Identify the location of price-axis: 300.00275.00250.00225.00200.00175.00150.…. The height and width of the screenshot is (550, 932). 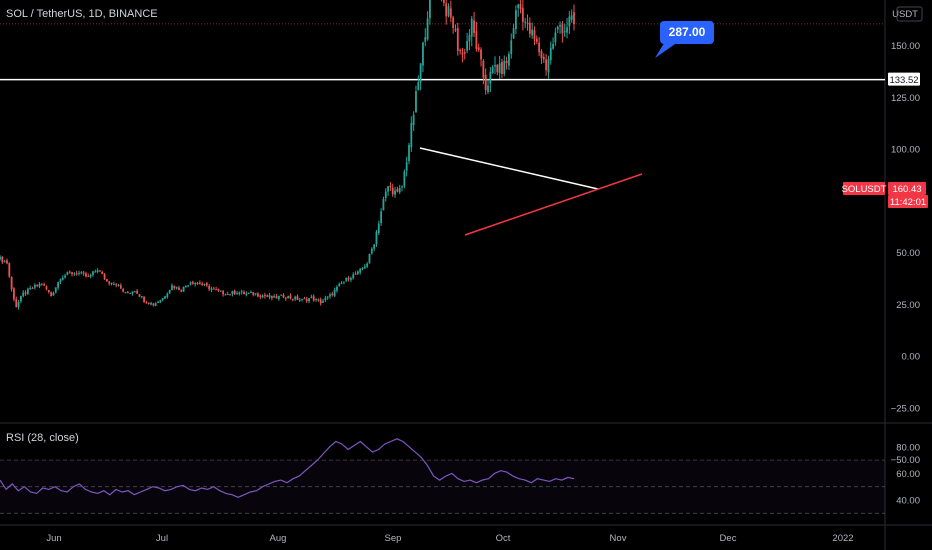
(907, 233).